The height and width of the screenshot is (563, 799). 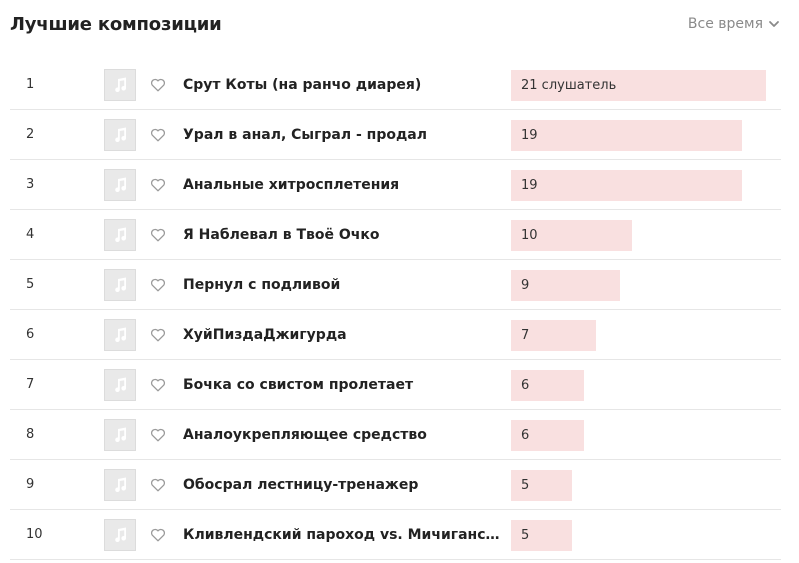 I want to click on track-name: Пернул с подливой, so click(x=262, y=285).